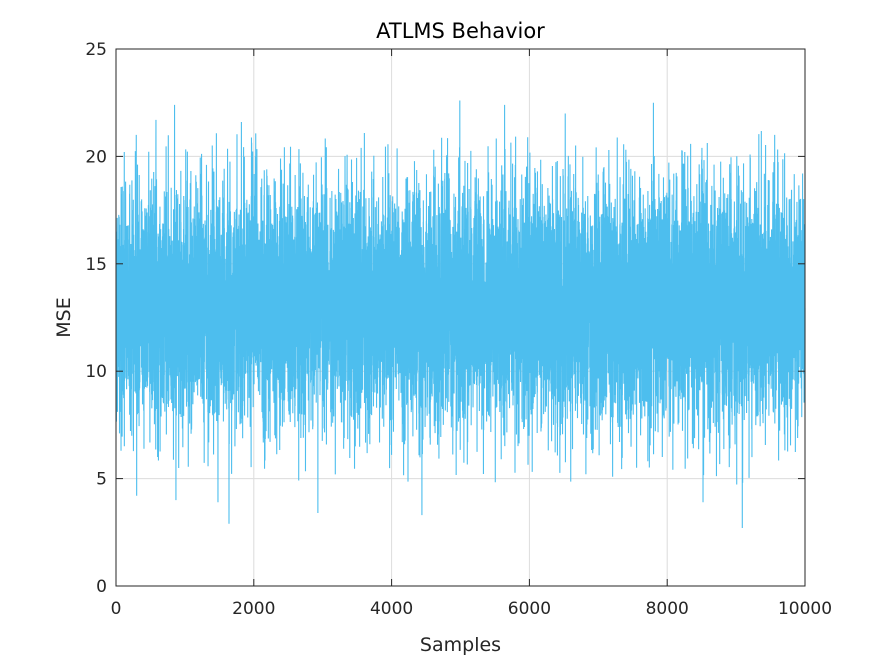 The height and width of the screenshot is (659, 891). Describe the element at coordinates (101, 480) in the screenshot. I see `y-tick-label: 5` at that location.